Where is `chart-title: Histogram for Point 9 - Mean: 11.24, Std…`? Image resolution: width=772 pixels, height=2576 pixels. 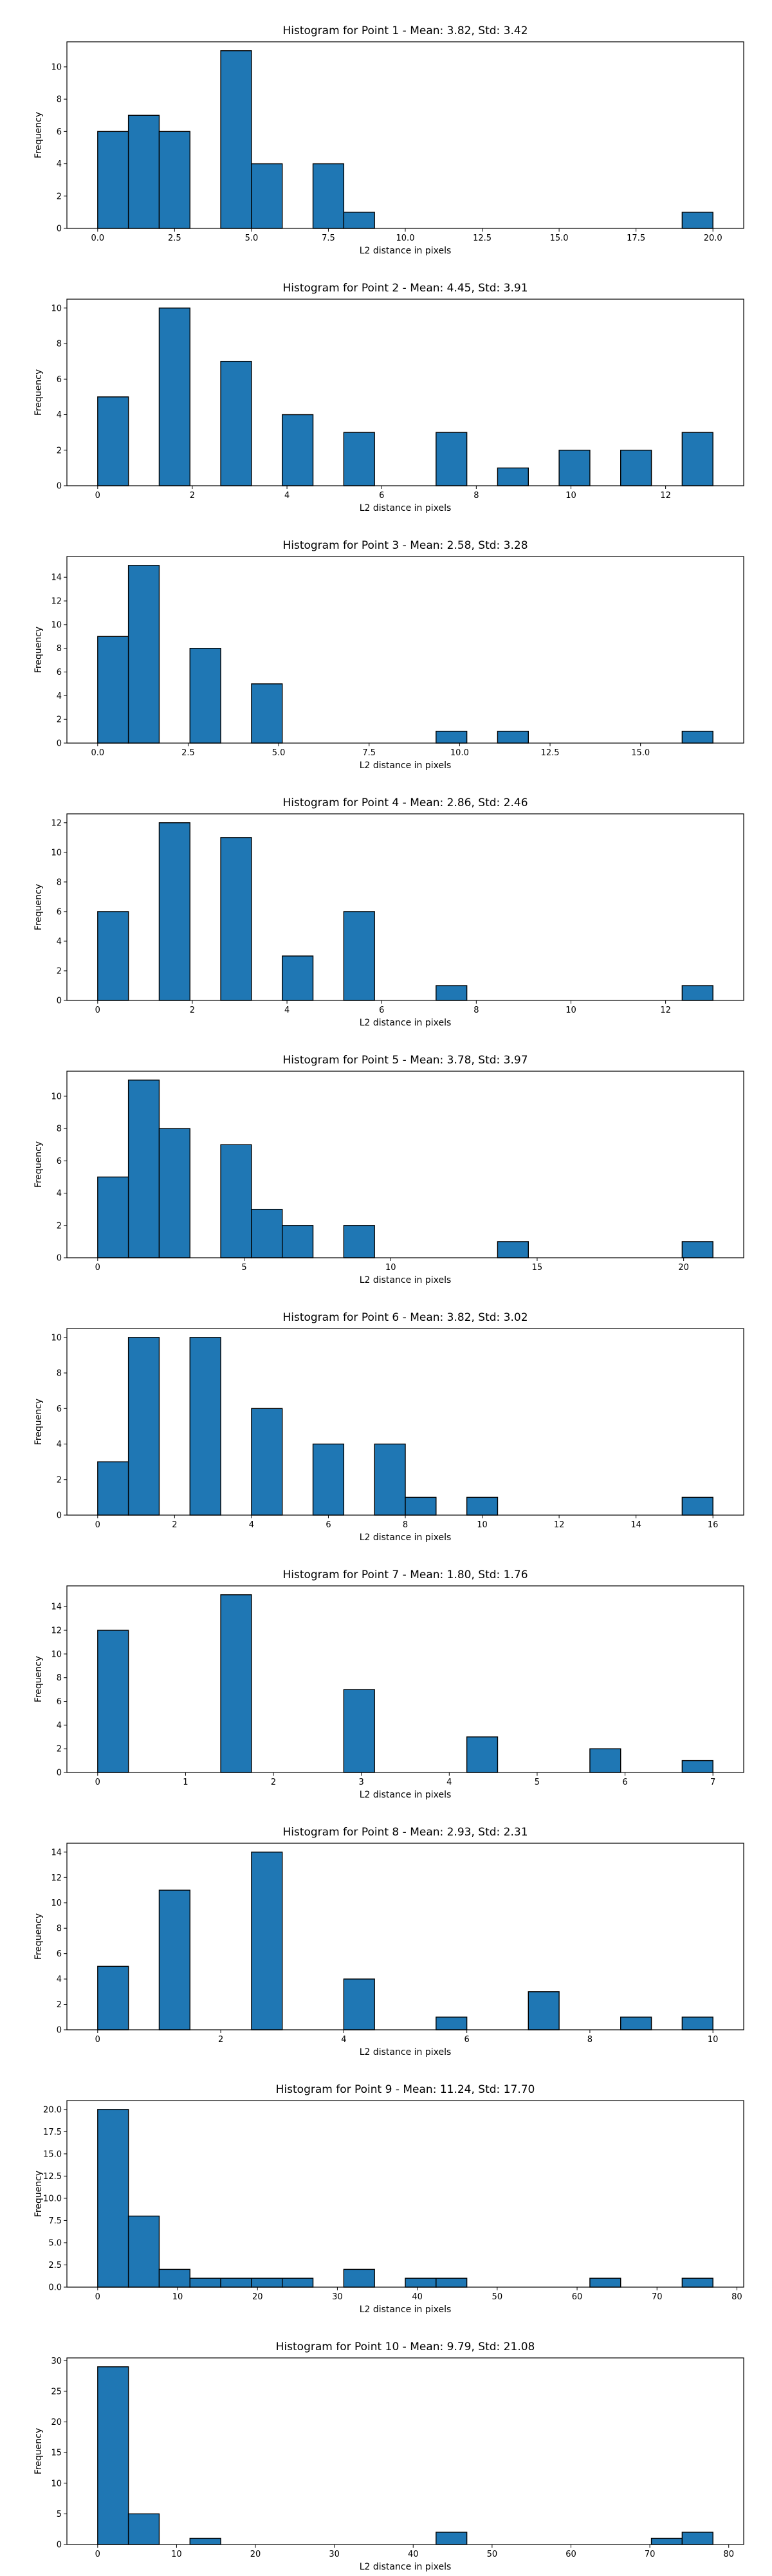 chart-title: Histogram for Point 9 - Mean: 11.24, Std… is located at coordinates (405, 2089).